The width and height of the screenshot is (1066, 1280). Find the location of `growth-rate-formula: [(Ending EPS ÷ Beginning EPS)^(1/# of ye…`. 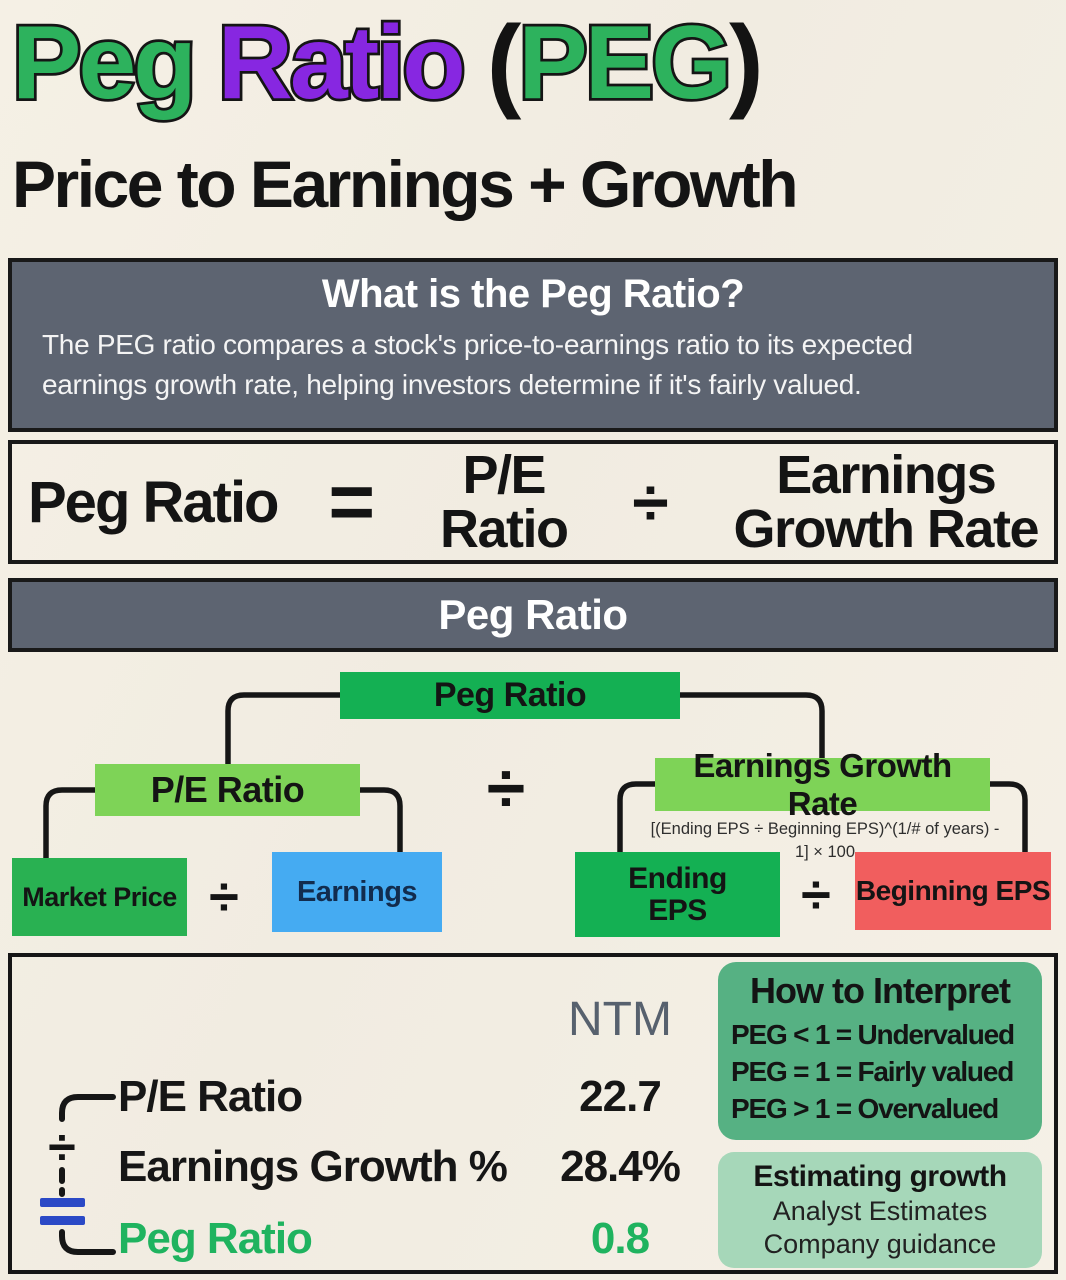

growth-rate-formula: [(Ending EPS ÷ Beginning EPS)^(1/# of ye… is located at coordinates (825, 841).